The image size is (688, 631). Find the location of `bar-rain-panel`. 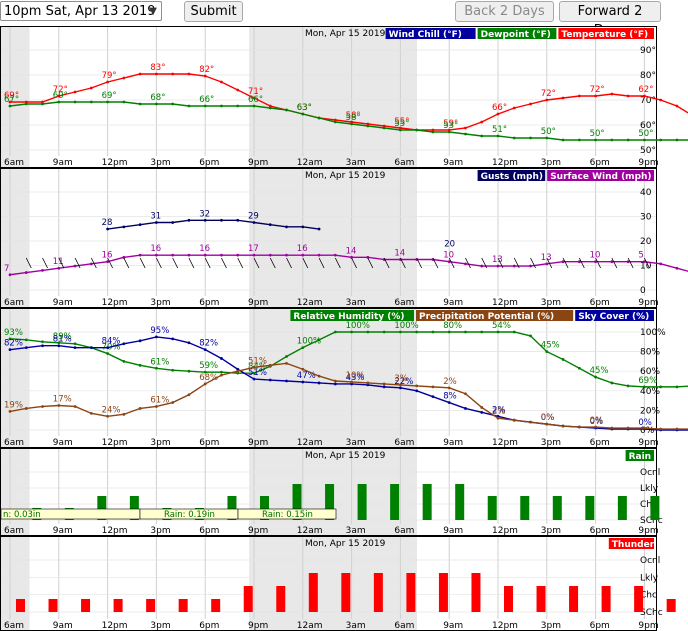

bar-rain-panel is located at coordinates (655, 508).